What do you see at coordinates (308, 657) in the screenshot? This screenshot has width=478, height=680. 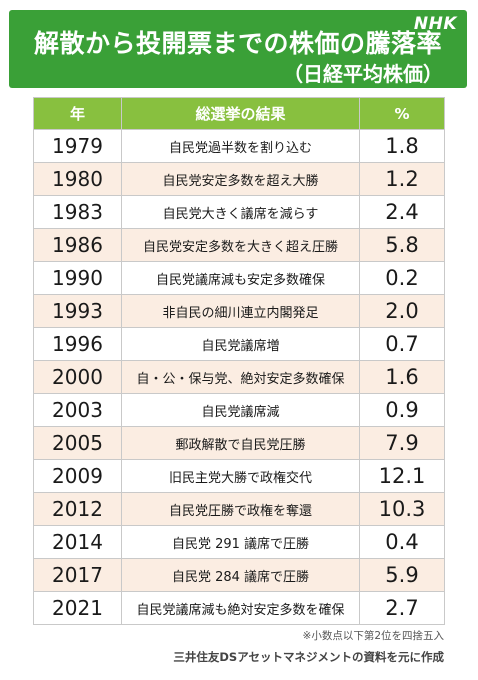 I see `source-note: 三井住友DSアセットマネジメントの資料を元に作成` at bounding box center [308, 657].